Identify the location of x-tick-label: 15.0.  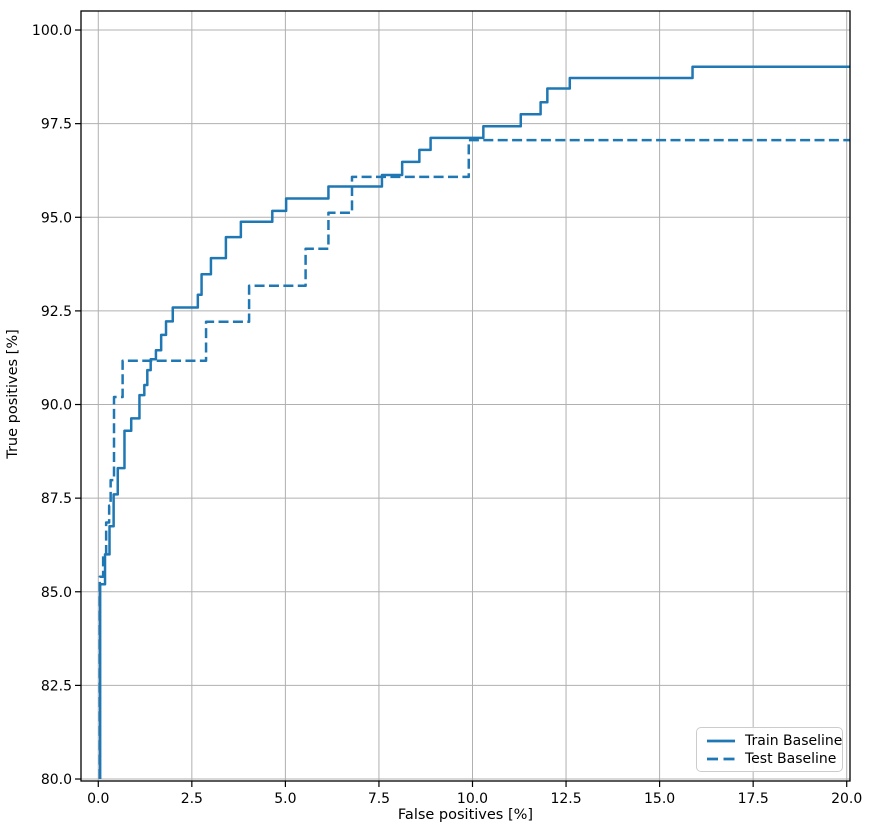
(659, 799).